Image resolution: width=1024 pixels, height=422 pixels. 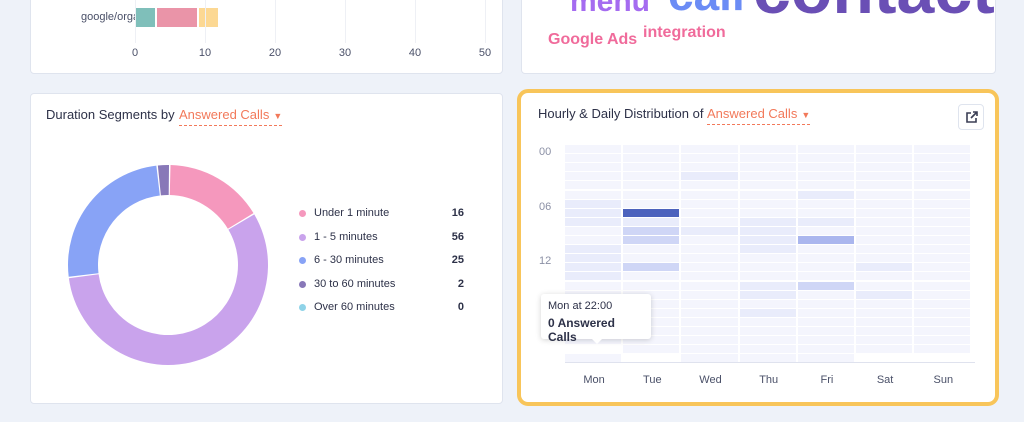 I want to click on word: Google Ads, so click(x=593, y=39).